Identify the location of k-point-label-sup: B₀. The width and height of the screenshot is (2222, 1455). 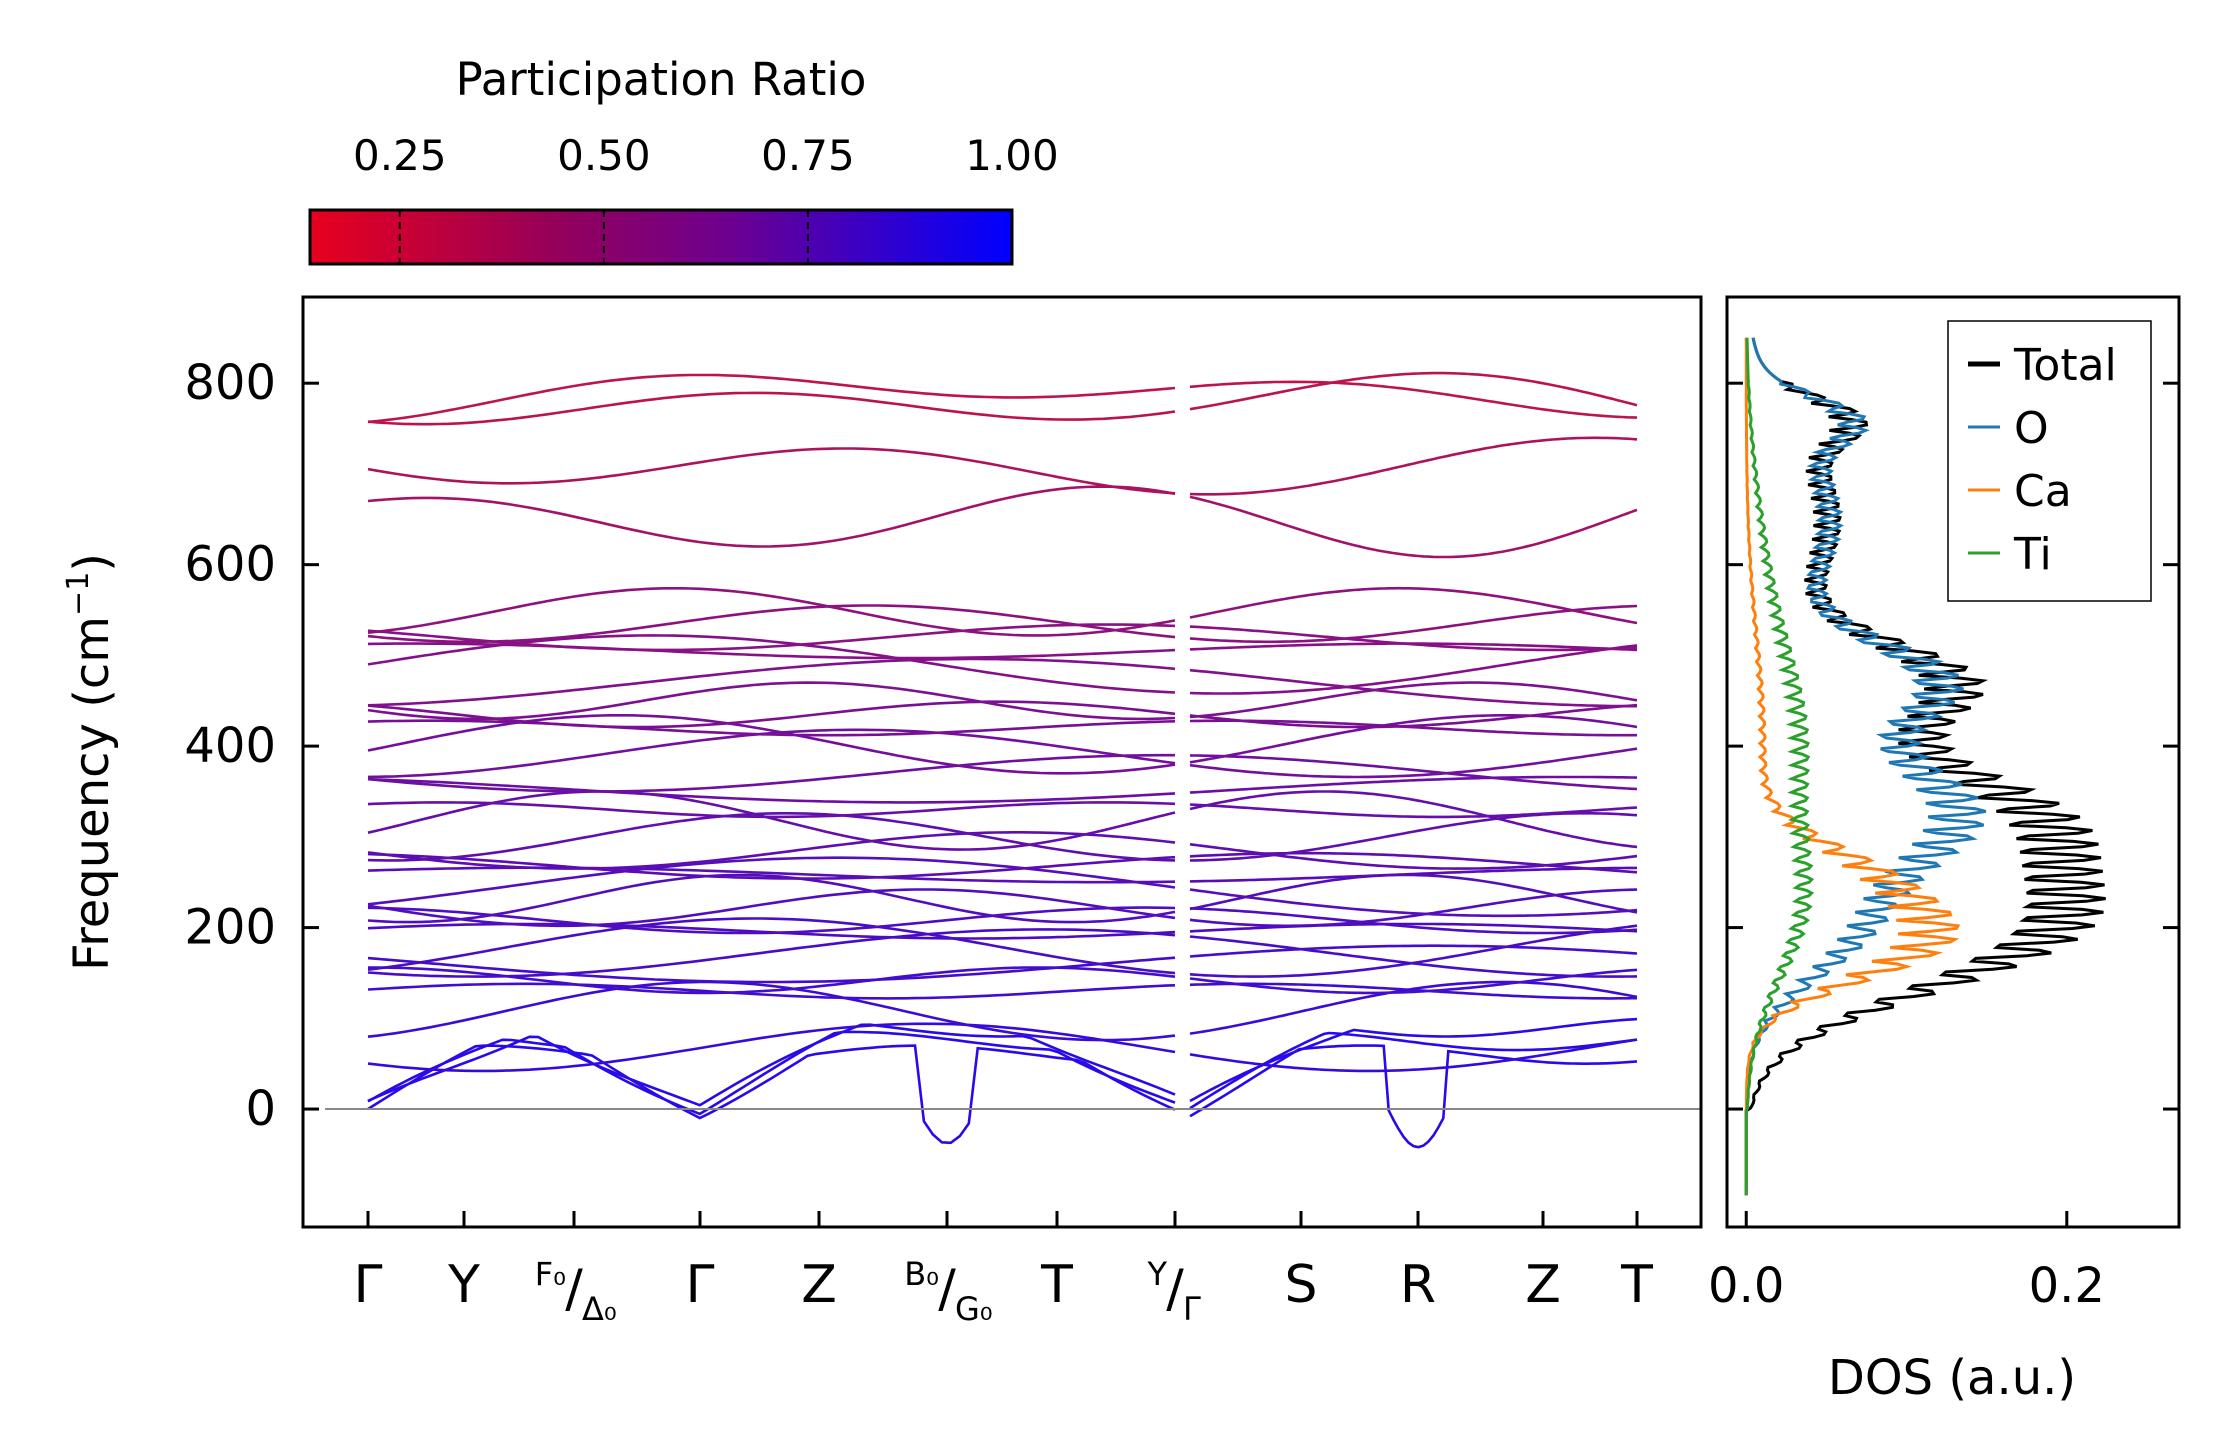
(921, 1274).